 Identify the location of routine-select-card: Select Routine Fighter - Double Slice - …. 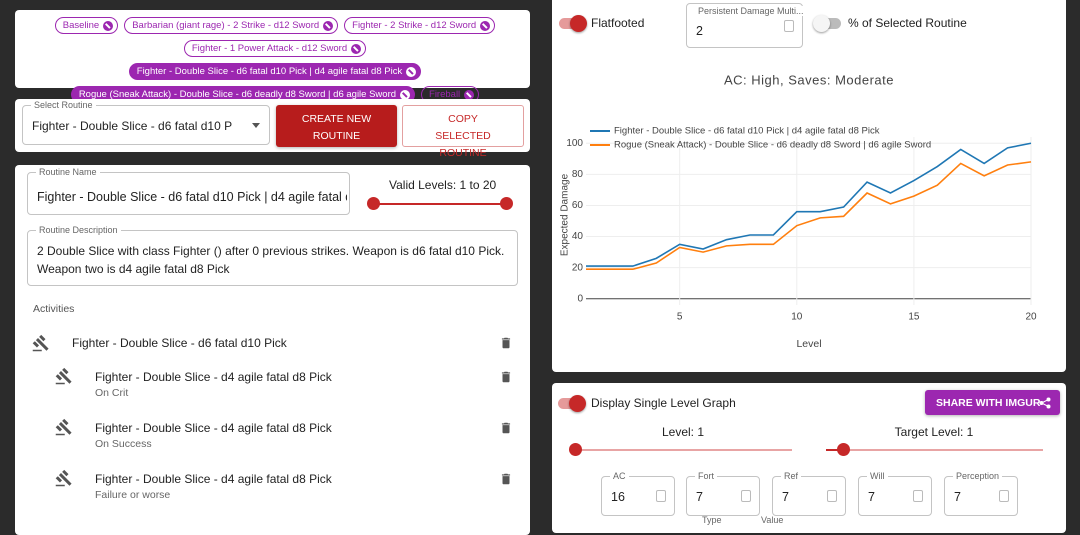
(272, 129).